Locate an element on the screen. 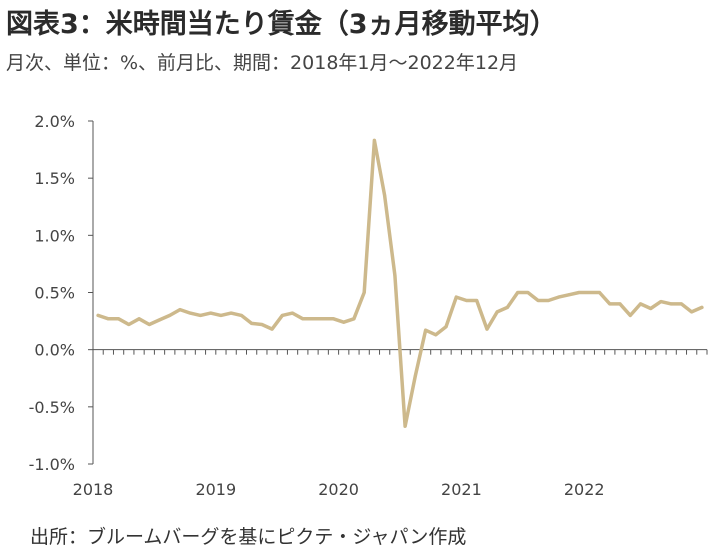 The width and height of the screenshot is (720, 560). y-tick-label: 0.5% is located at coordinates (54, 293).